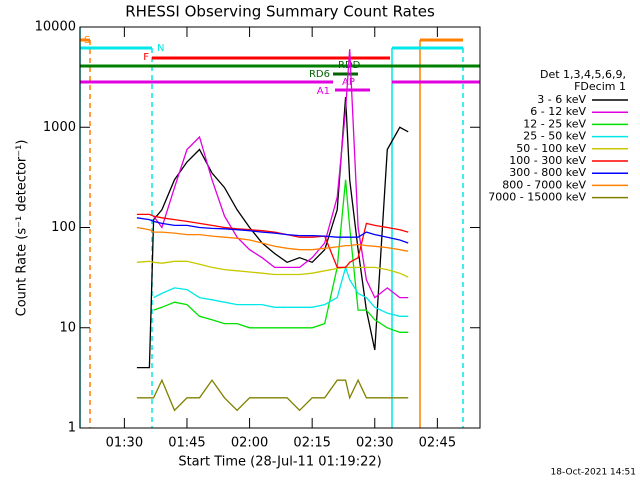  What do you see at coordinates (547, 172) in the screenshot?
I see `legend-label: 300 - 800 keV` at bounding box center [547, 172].